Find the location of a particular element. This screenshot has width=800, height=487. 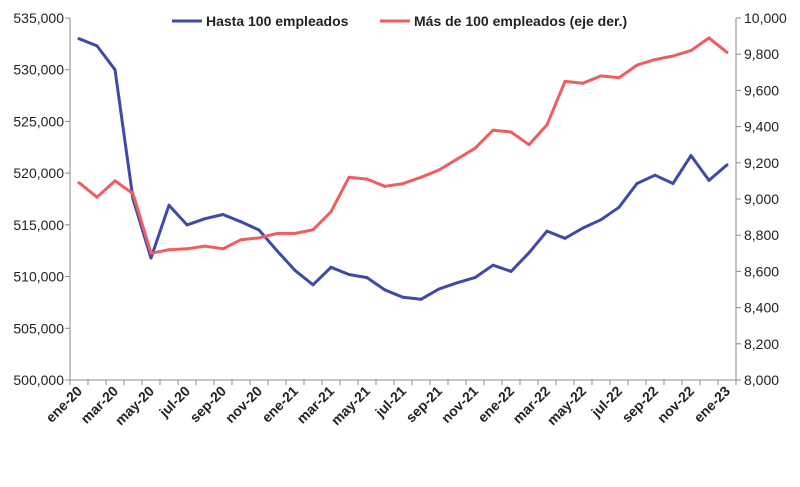

y-right-tick-label: 9,200 is located at coordinates (761, 163).